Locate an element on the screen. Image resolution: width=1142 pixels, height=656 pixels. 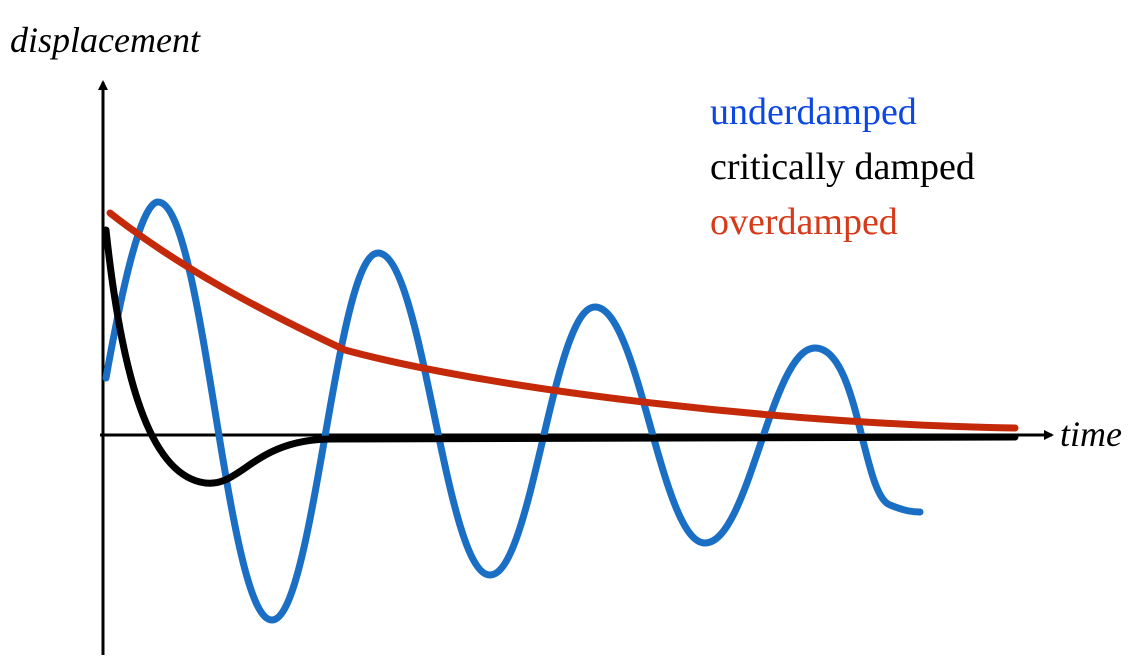
y-axis-label: displacement is located at coordinates (105, 40).